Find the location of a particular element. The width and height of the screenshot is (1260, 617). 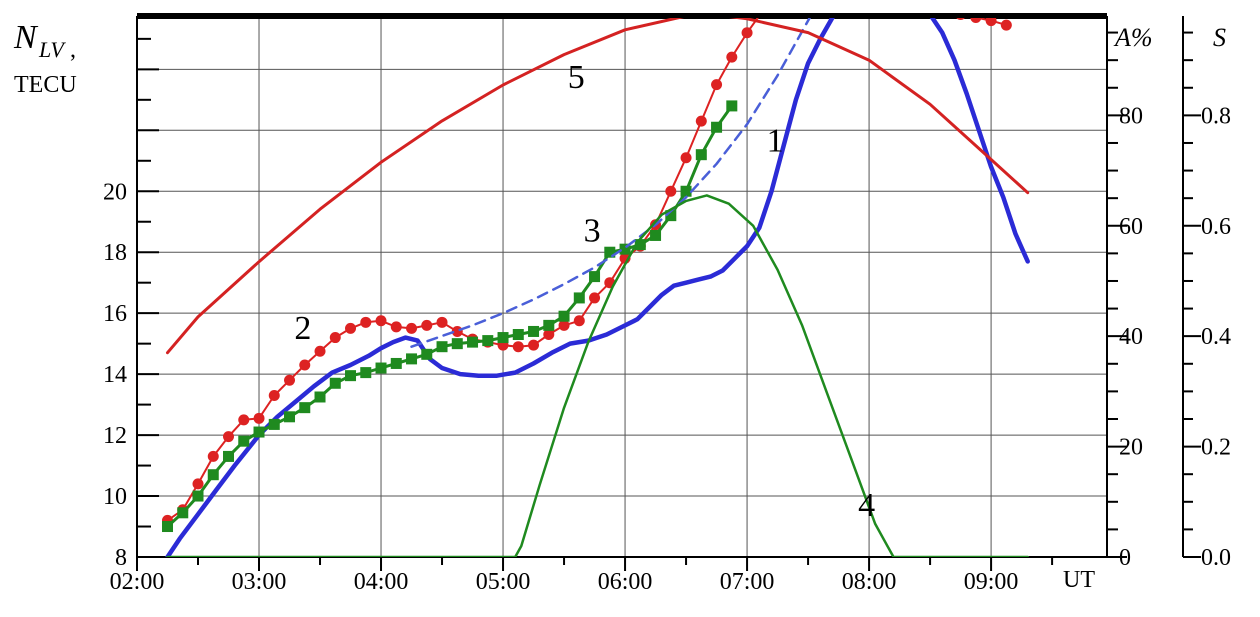

curve-annotation: 4 is located at coordinates (866, 505).